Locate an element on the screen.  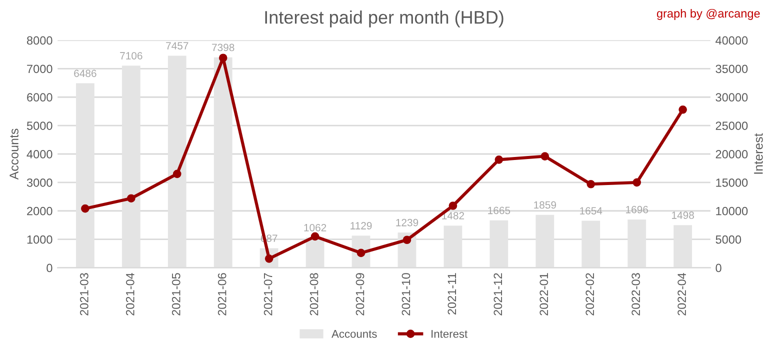
x-tick-label: 2021-05 is located at coordinates (176, 294).